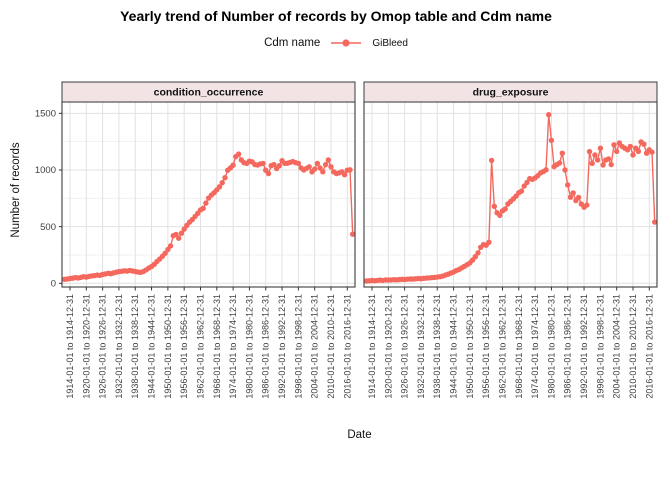  What do you see at coordinates (217, 346) in the screenshot?
I see `x-tick-label: 1968-01-01 to 1968-12-31` at bounding box center [217, 346].